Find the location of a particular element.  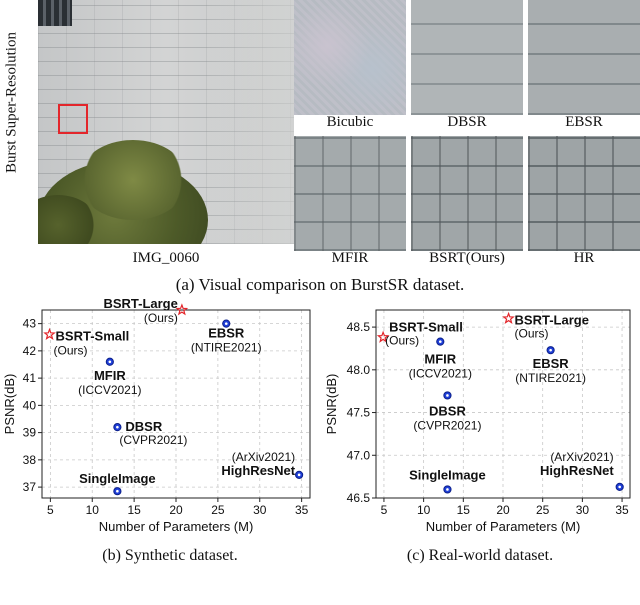

crop-label-bsrt: BSRT(Ours) is located at coordinates (467, 258).